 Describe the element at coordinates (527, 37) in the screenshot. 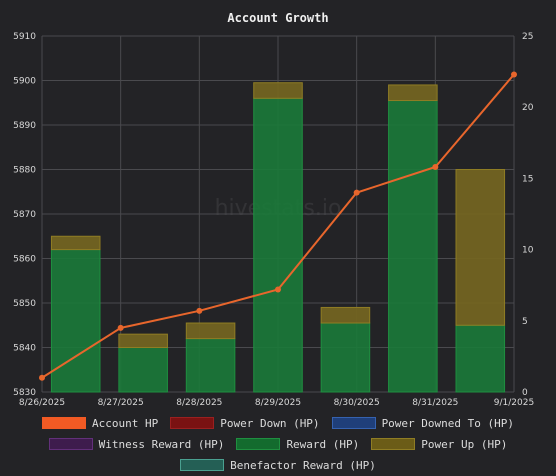

I see `y-right-tick-label: 25` at that location.